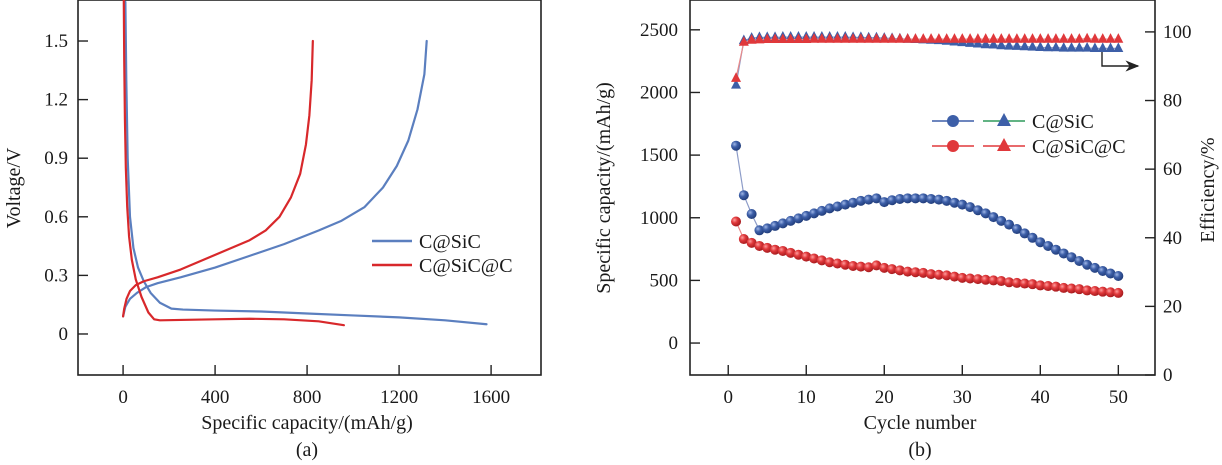 Image resolution: width=1222 pixels, height=465 pixels. What do you see at coordinates (1120, 62) in the screenshot?
I see `efficiency-axis-arrow` at bounding box center [1120, 62].